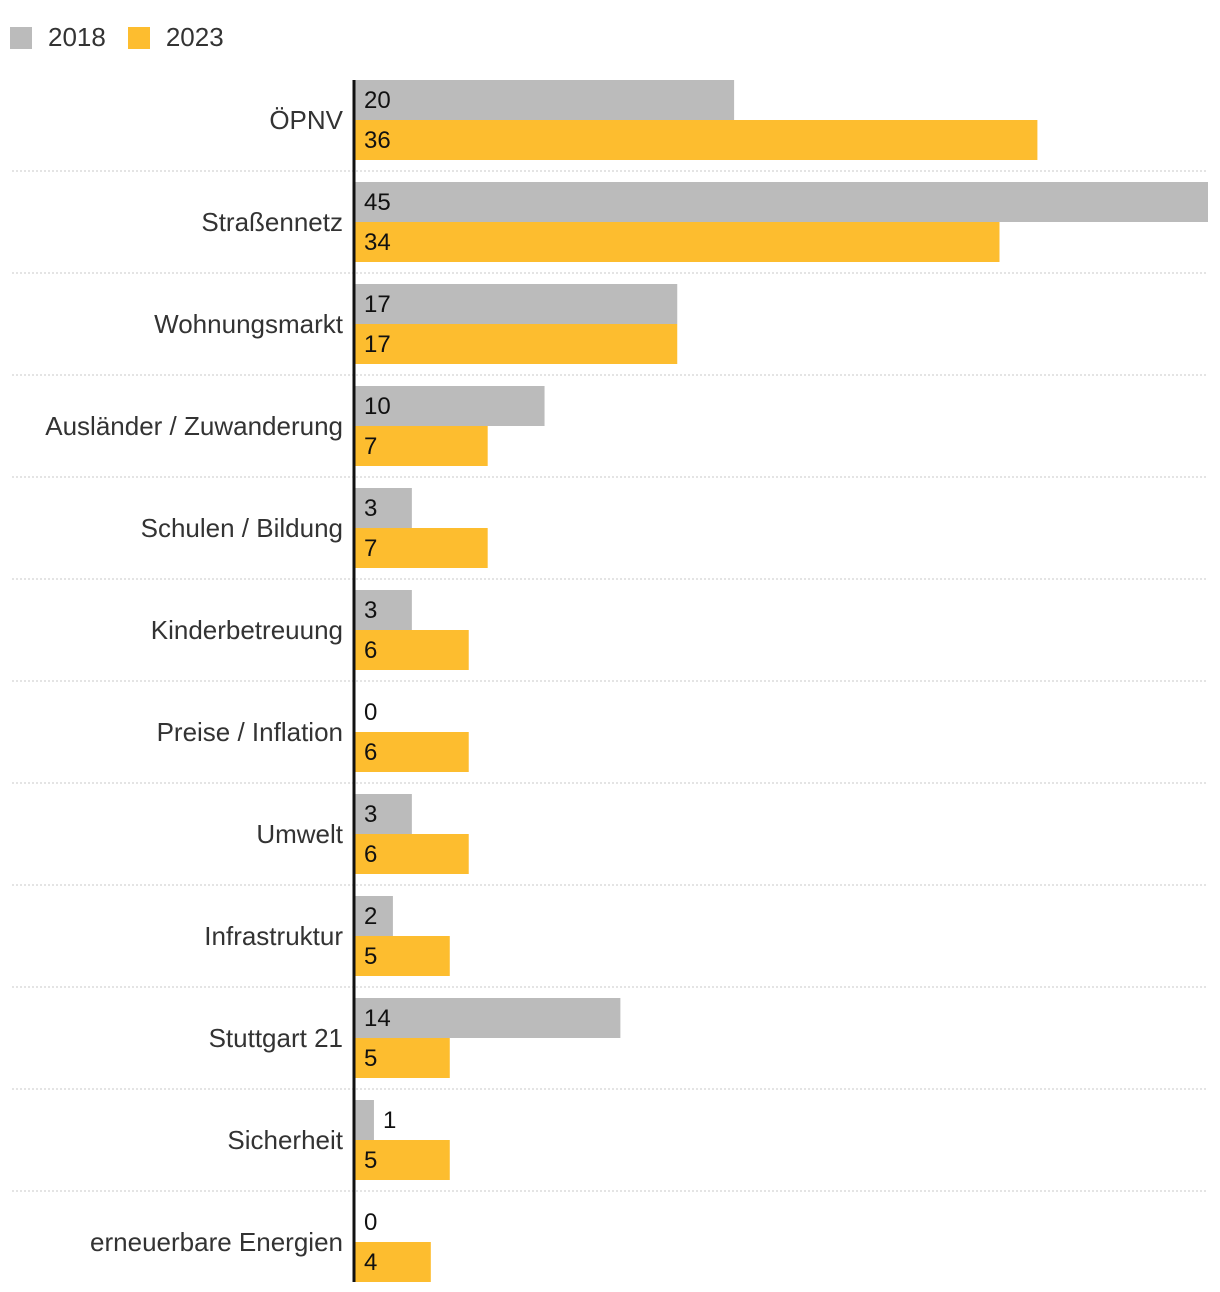  What do you see at coordinates (272, 222) in the screenshot?
I see `category-label: Straßennetz` at bounding box center [272, 222].